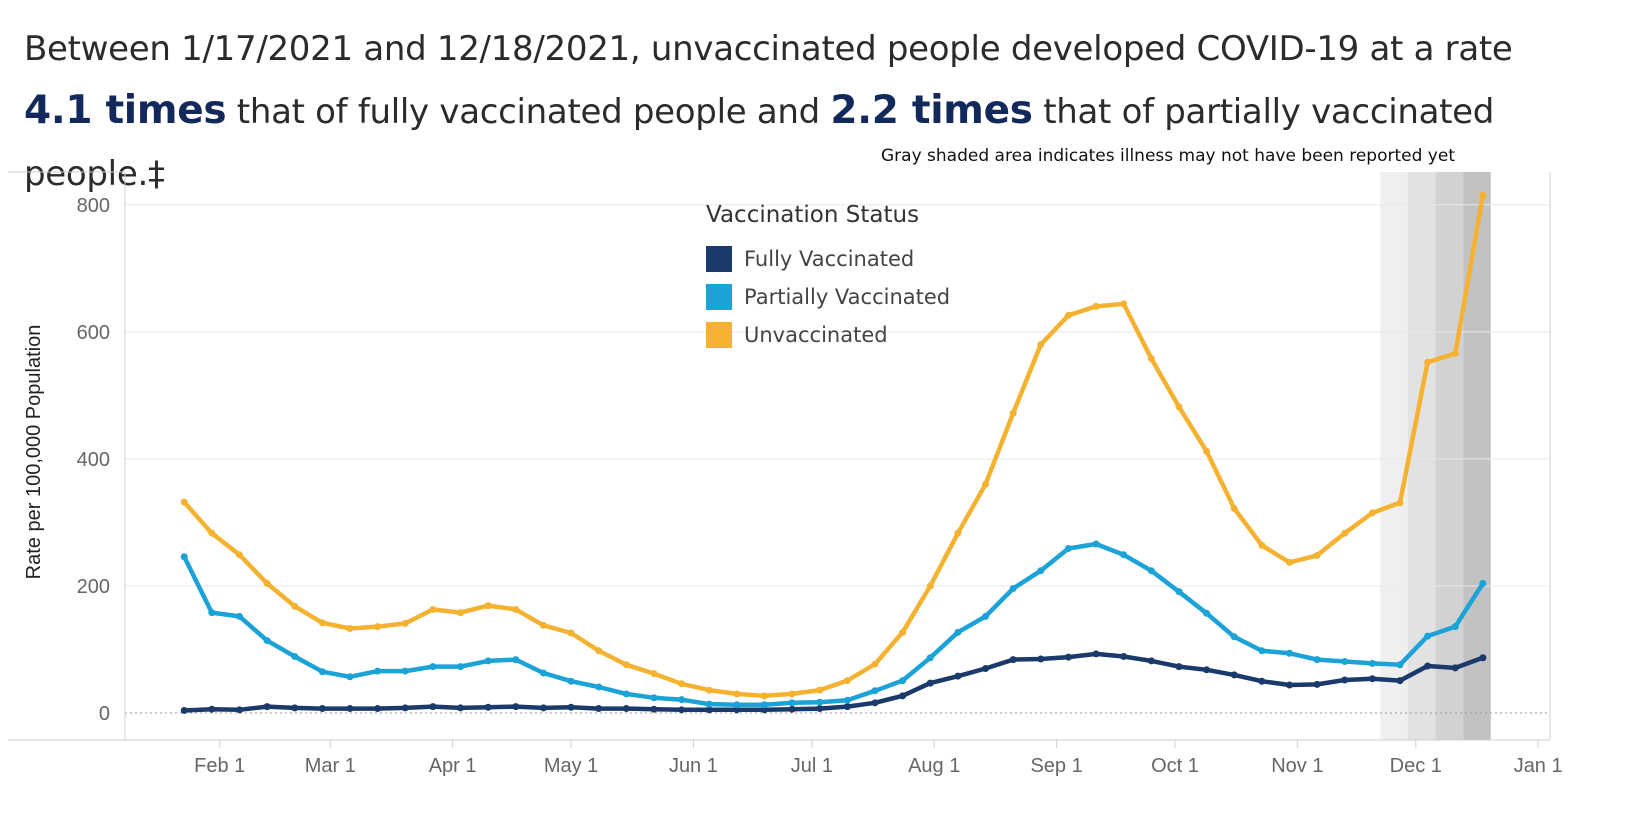  Describe the element at coordinates (1416, 766) in the screenshot. I see `x-tick-label: Dec 1` at that location.